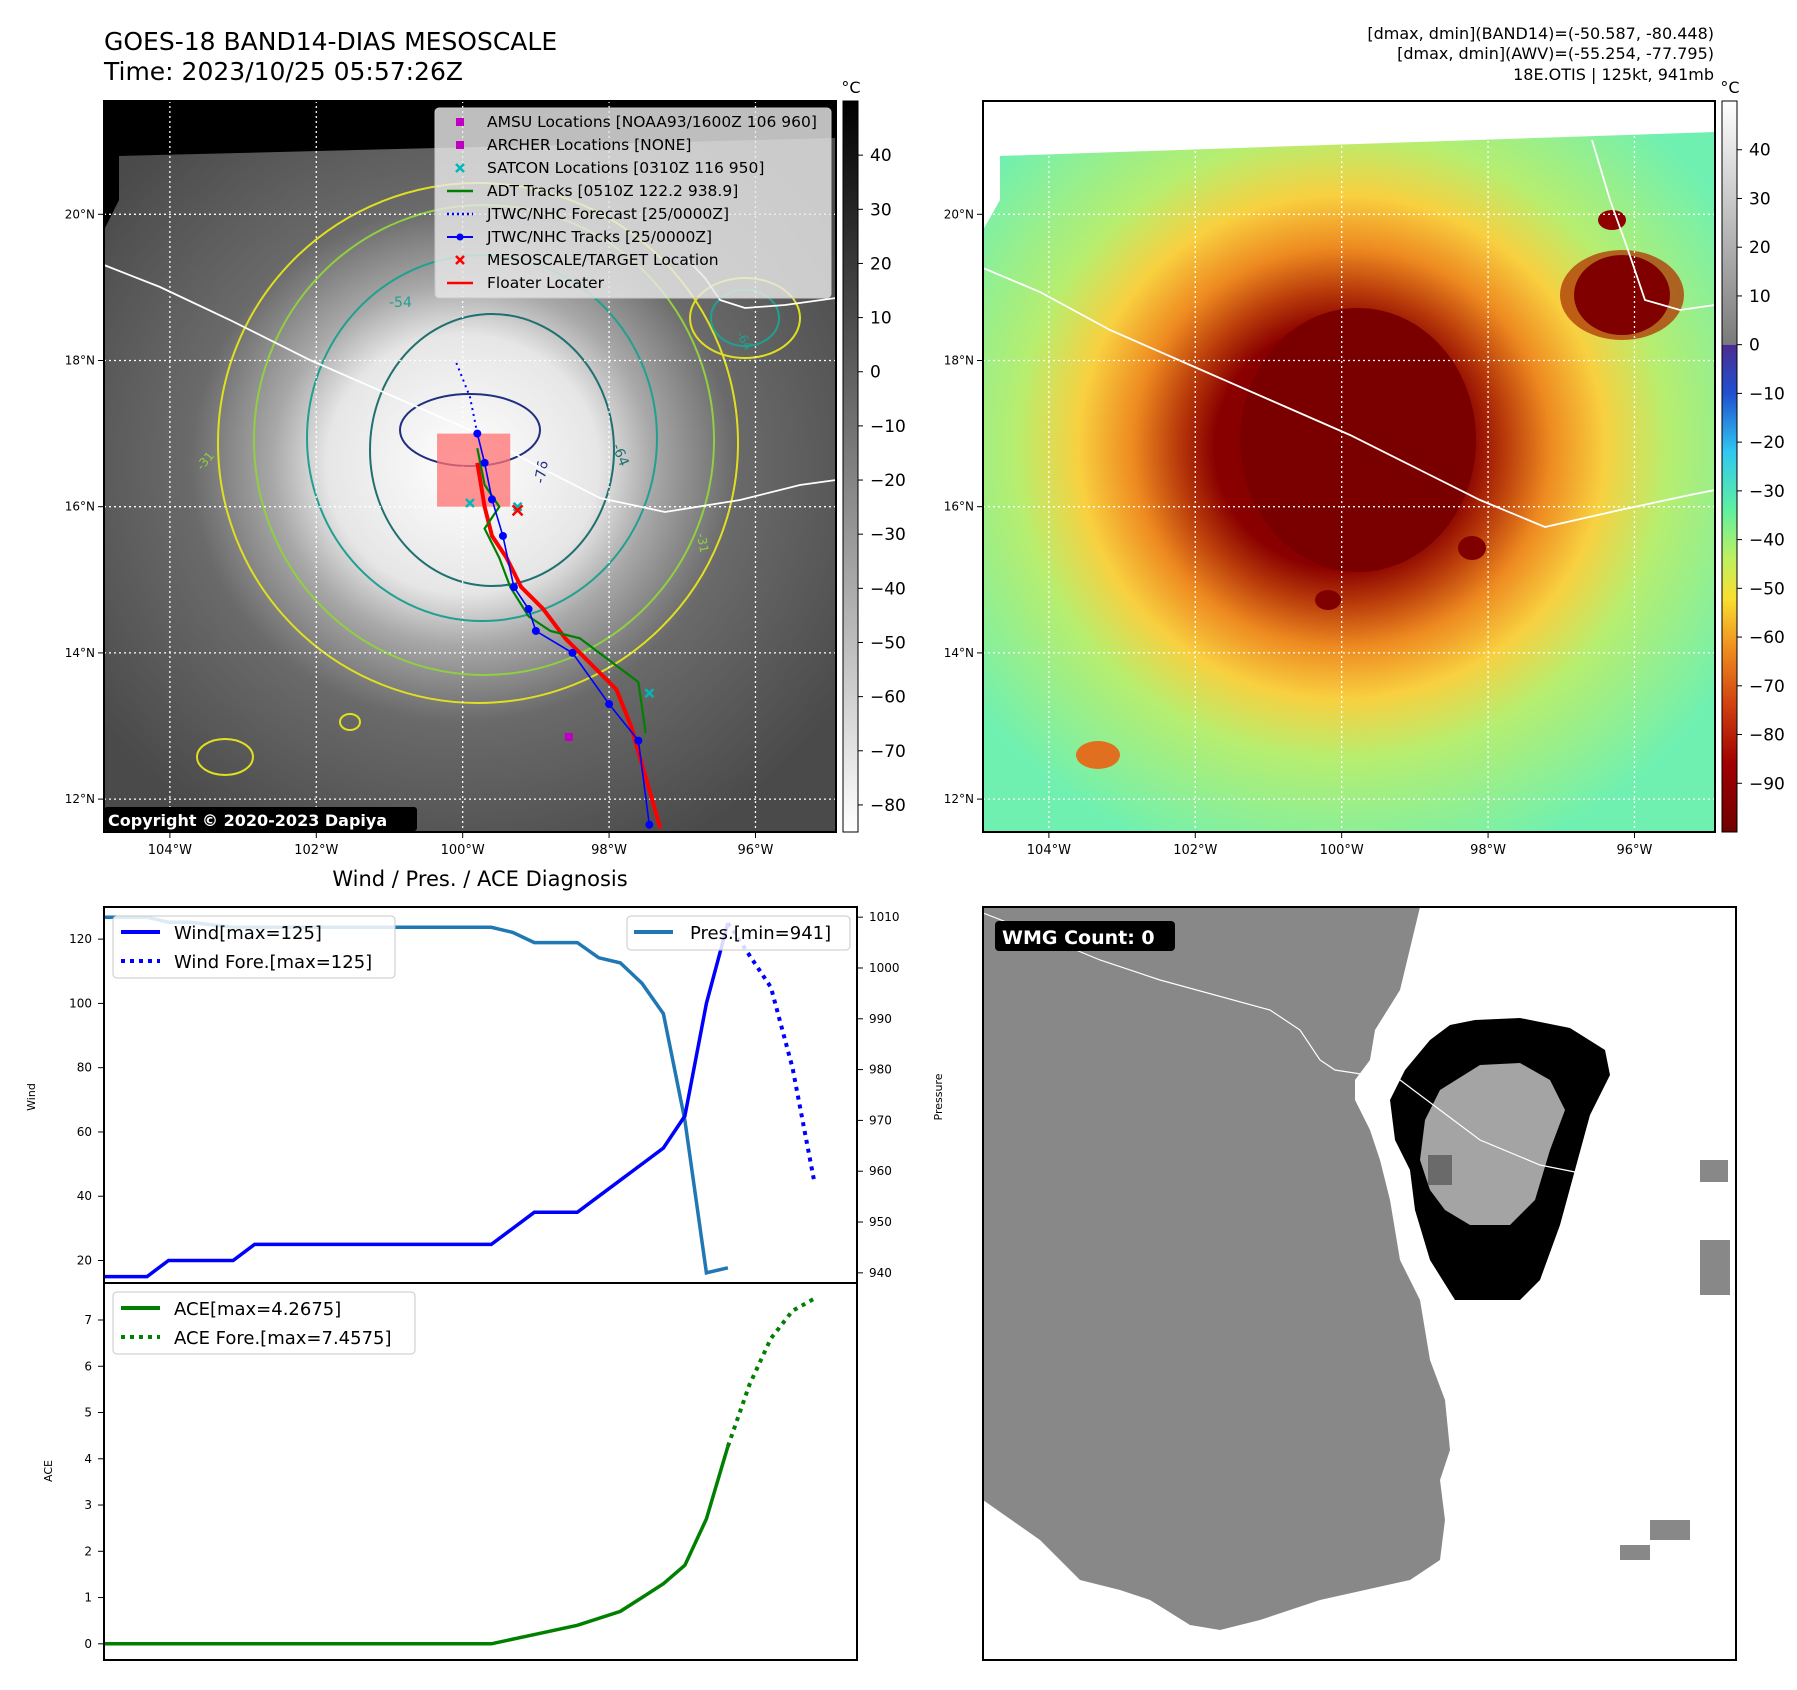 This screenshot has width=1797, height=1690. I want to click on ir-legend-item: ADT Tracks [0510Z 122.2 938.9], so click(592, 191).